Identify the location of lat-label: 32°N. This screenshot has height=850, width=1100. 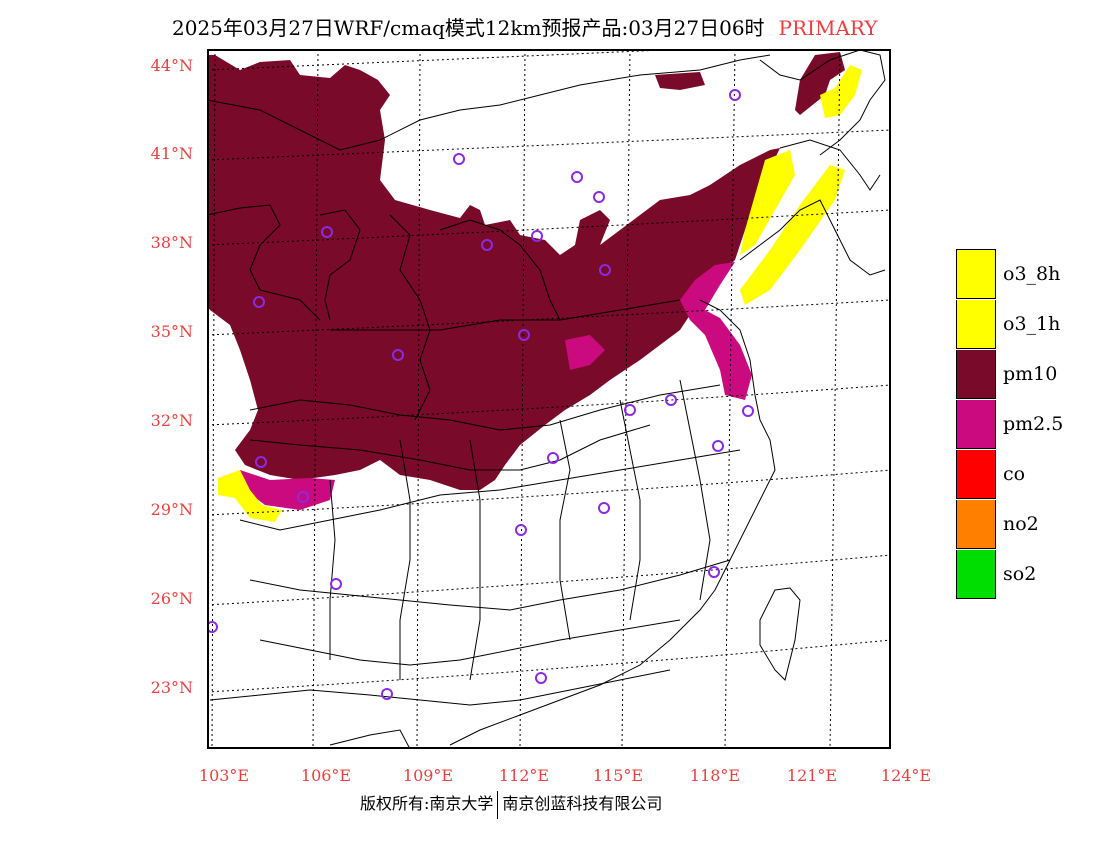
(171, 420).